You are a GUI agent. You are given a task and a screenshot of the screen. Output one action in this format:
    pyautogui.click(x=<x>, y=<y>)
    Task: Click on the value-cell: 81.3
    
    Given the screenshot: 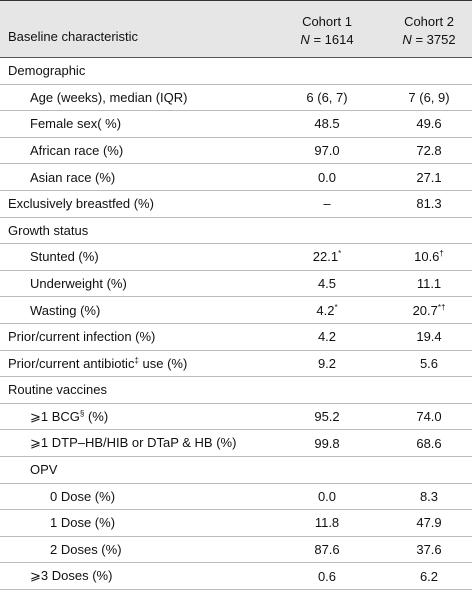 What is the action you would take?
    pyautogui.click(x=429, y=203)
    